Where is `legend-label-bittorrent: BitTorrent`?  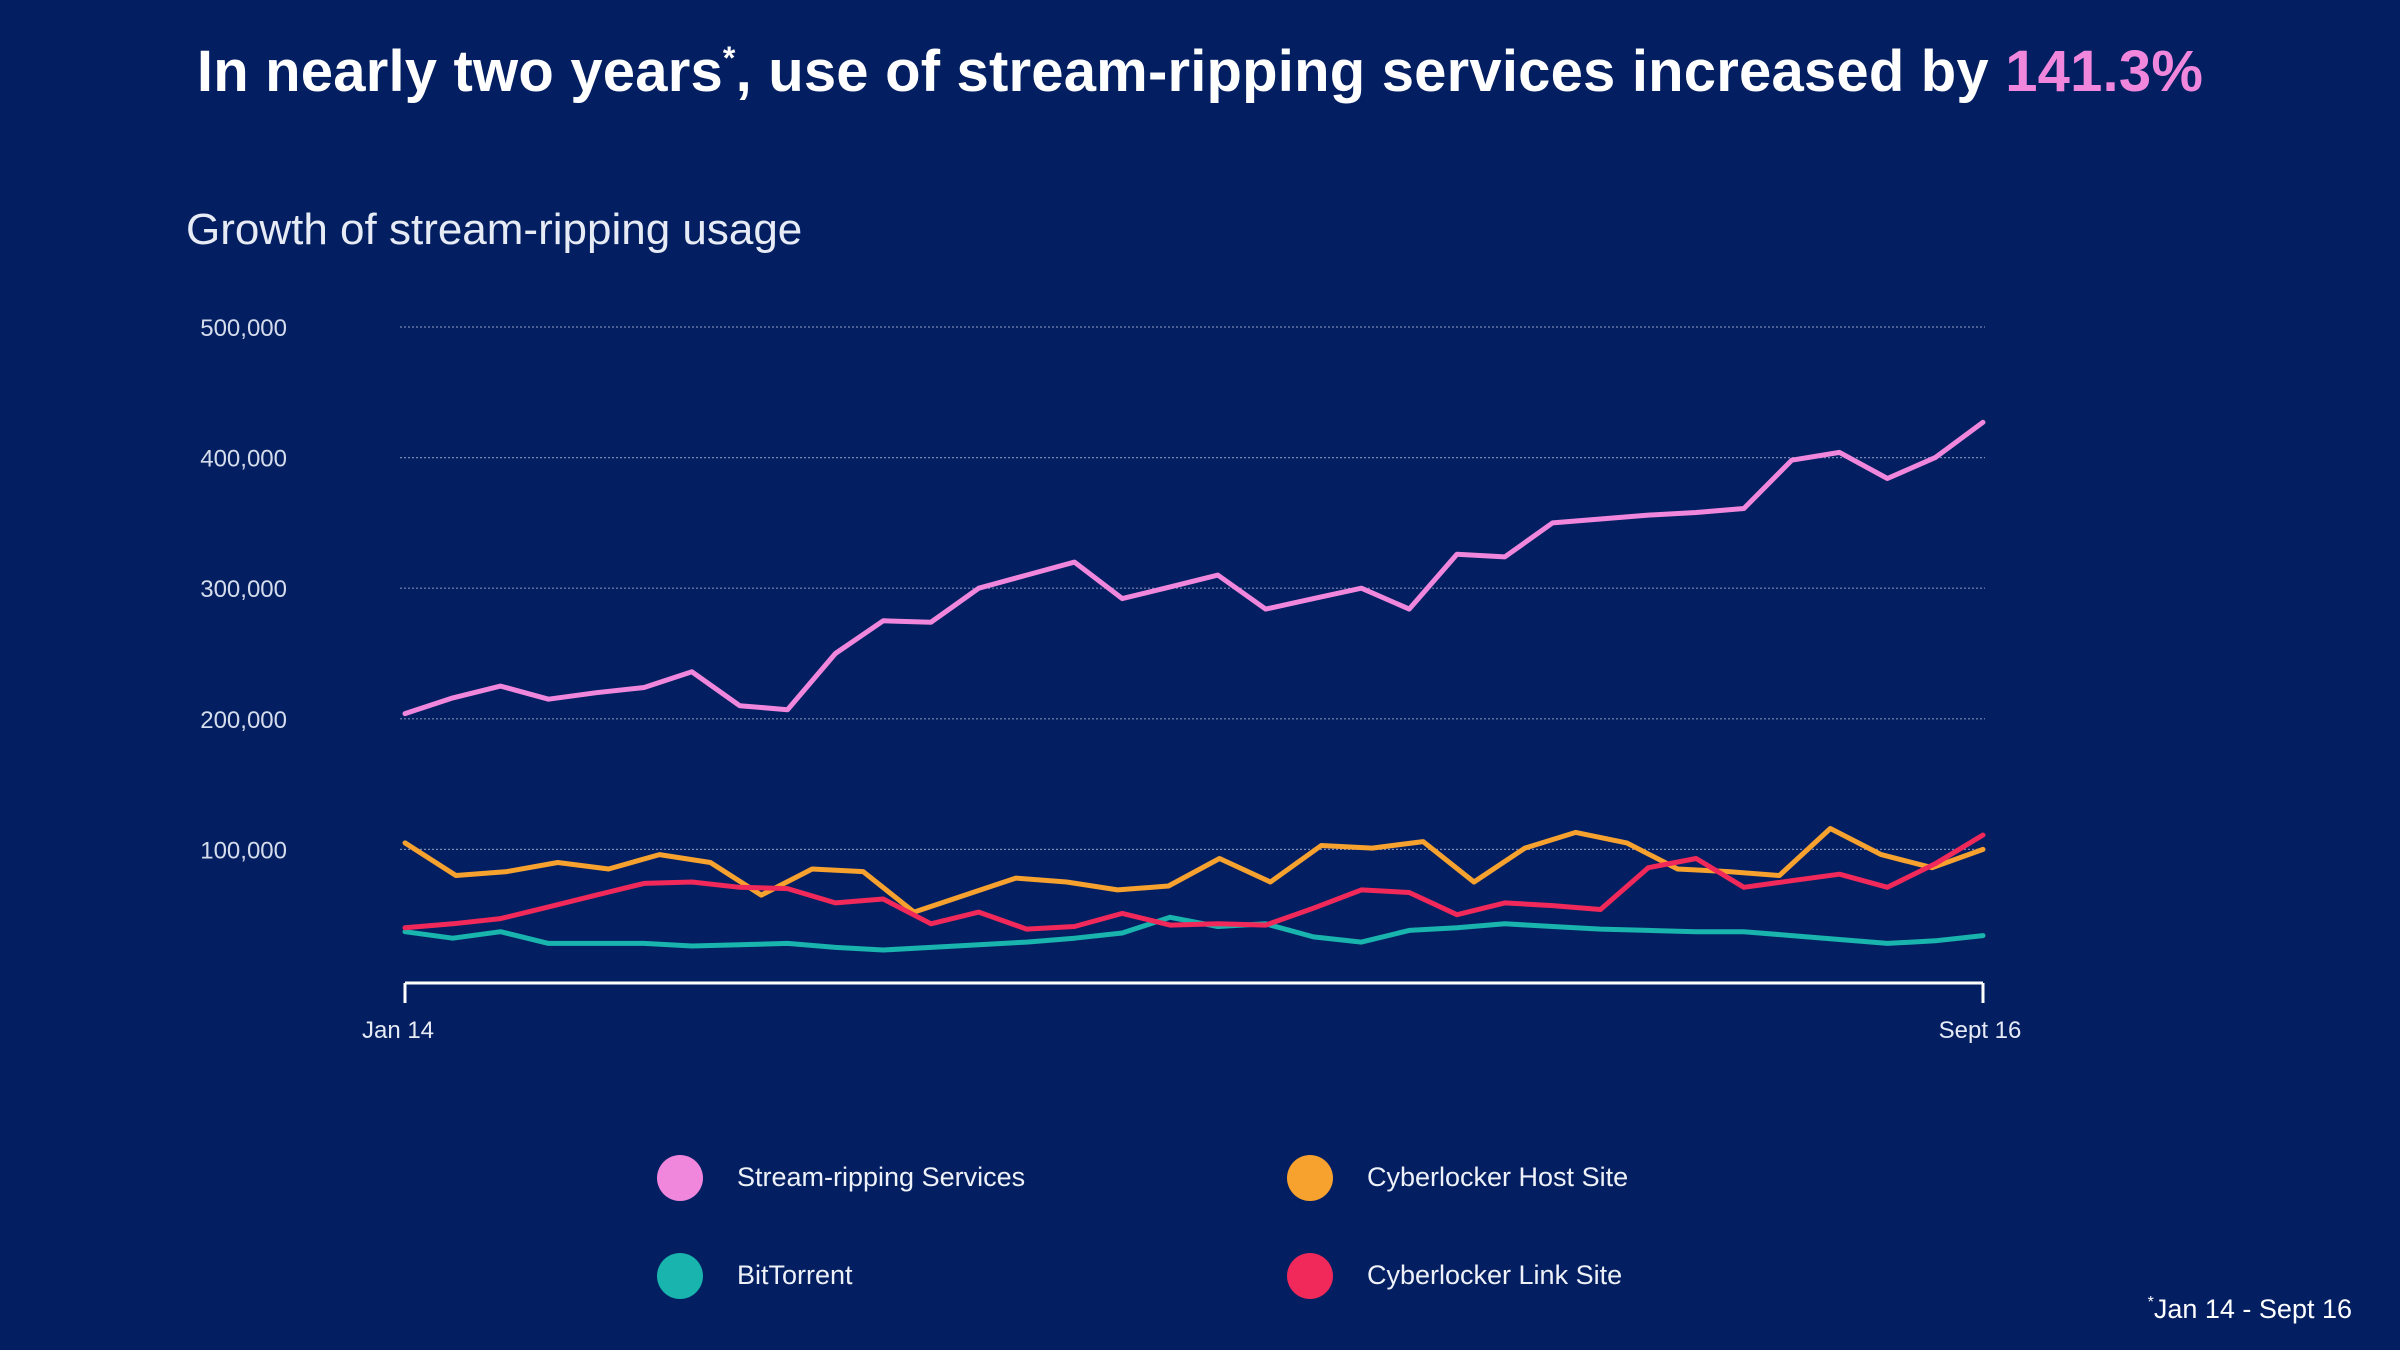
legend-label-bittorrent: BitTorrent is located at coordinates (795, 1275).